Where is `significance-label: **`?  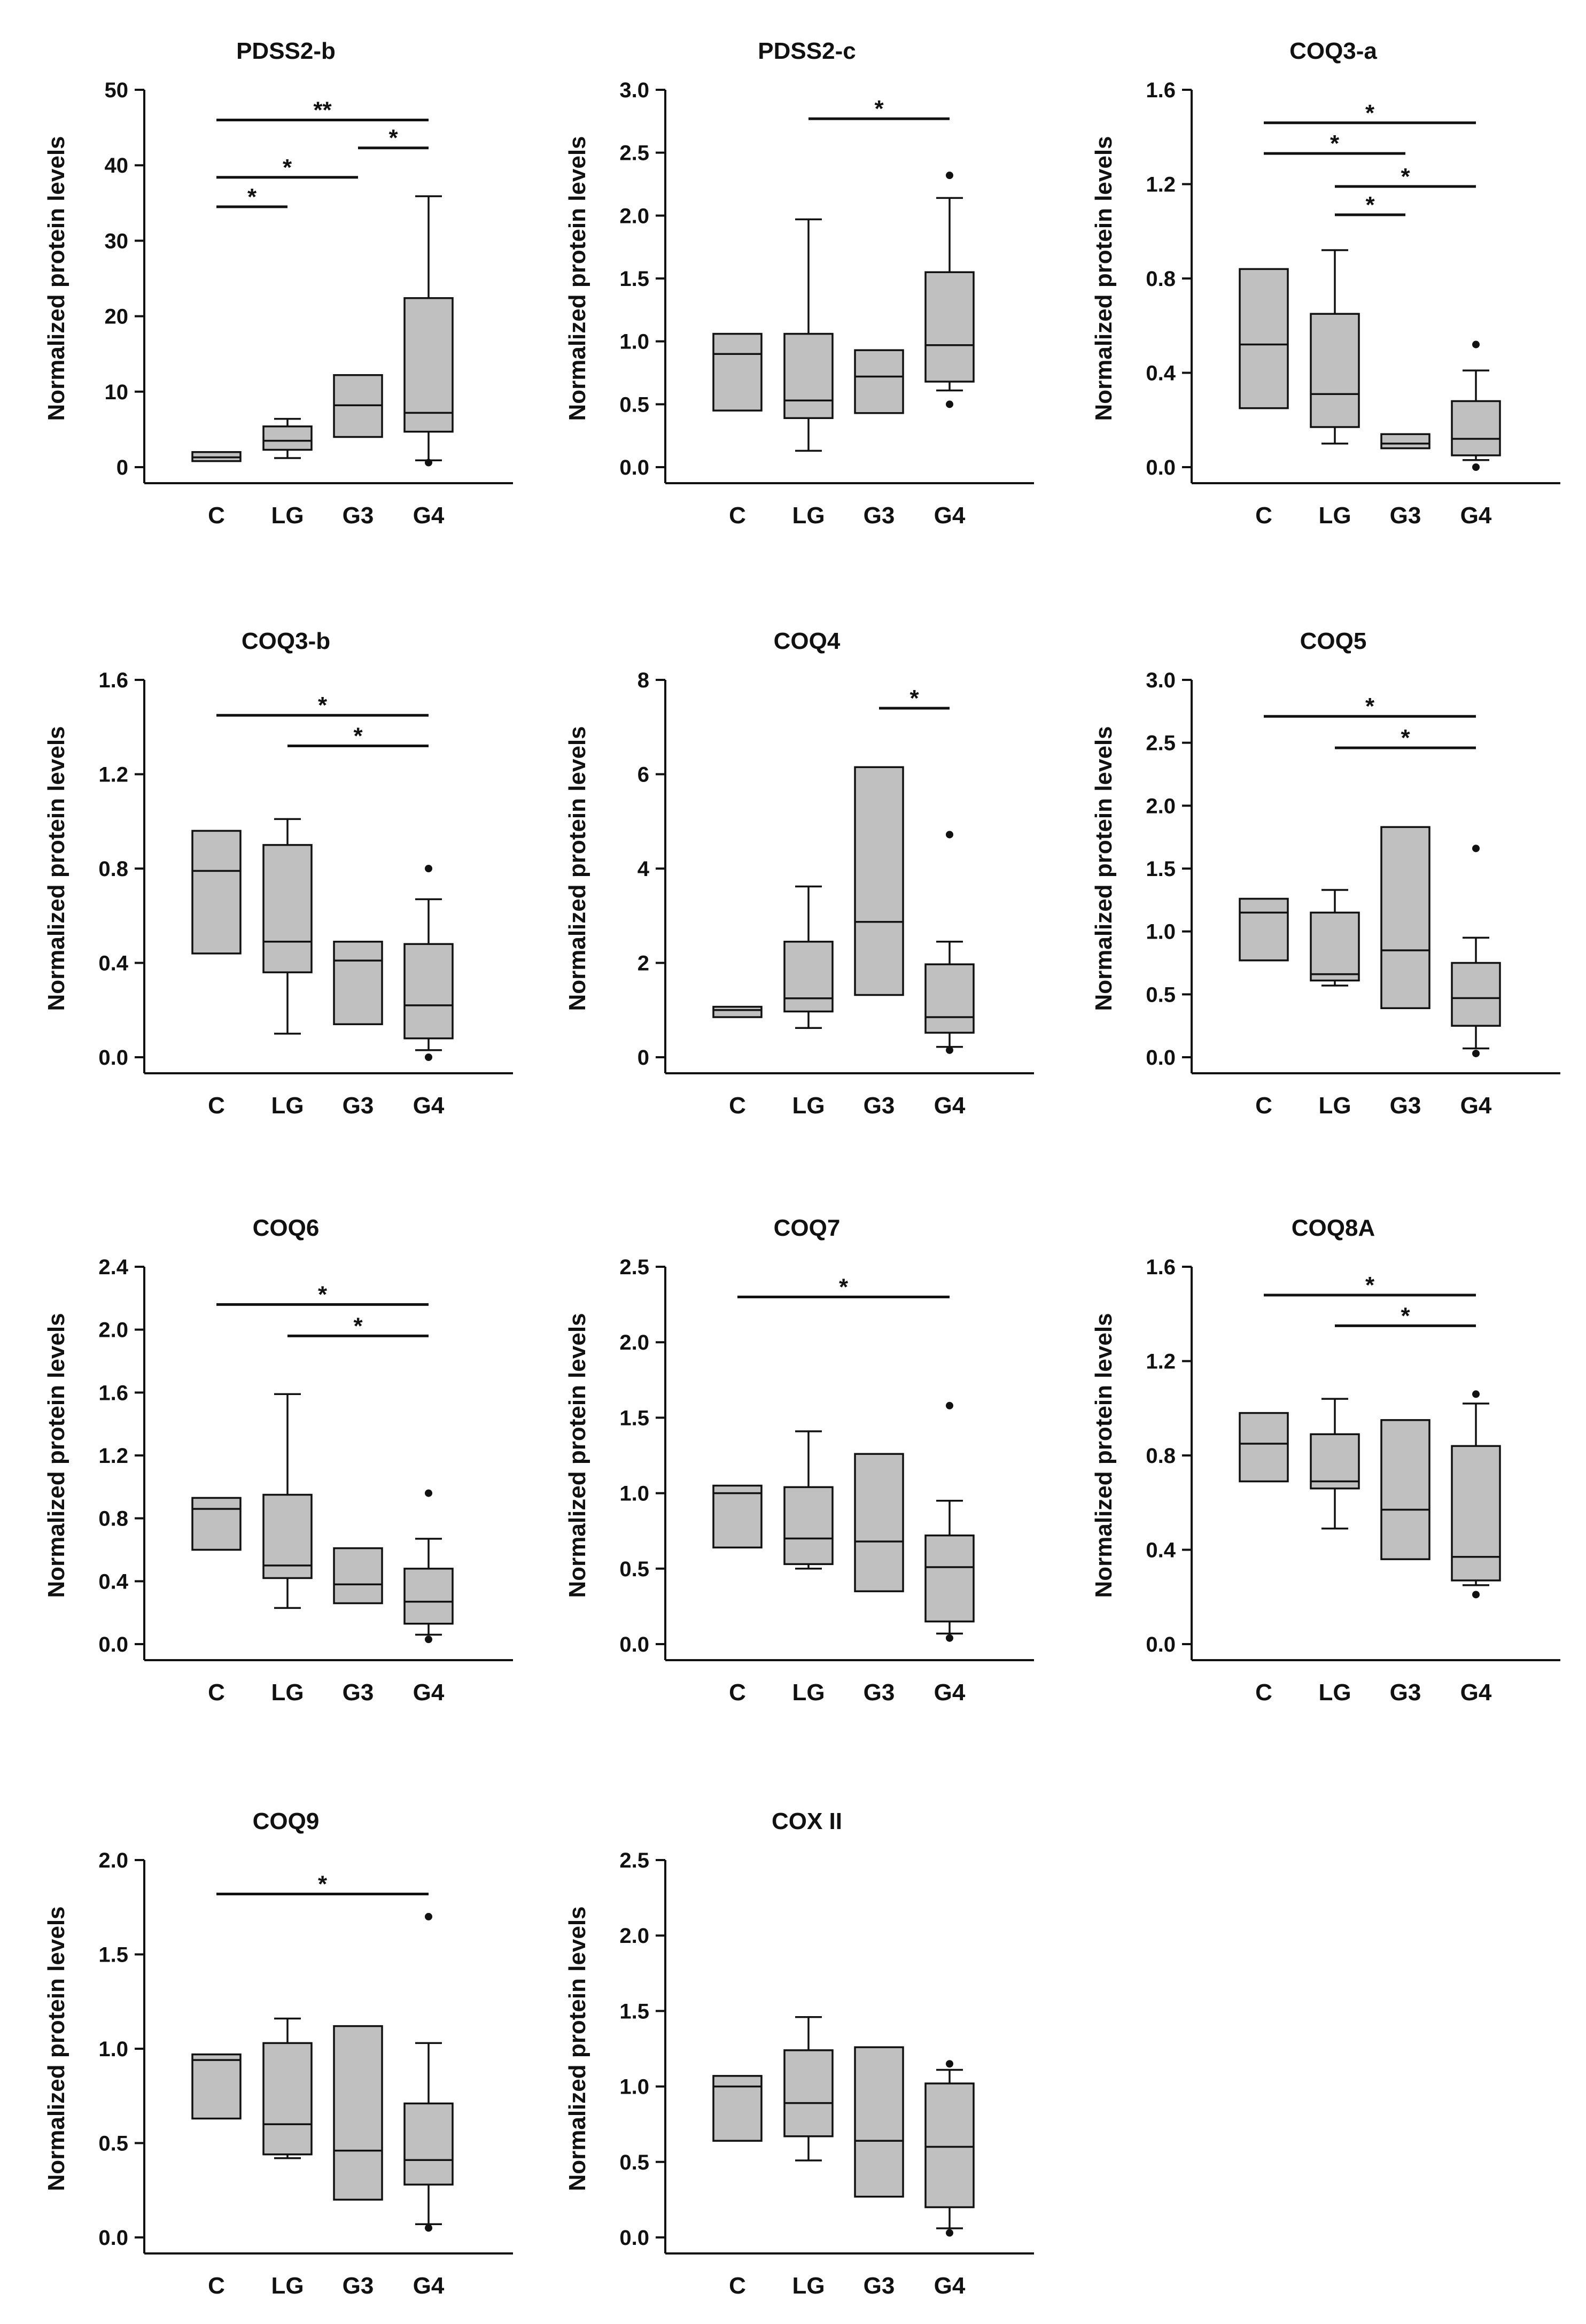
significance-label: ** is located at coordinates (322, 110).